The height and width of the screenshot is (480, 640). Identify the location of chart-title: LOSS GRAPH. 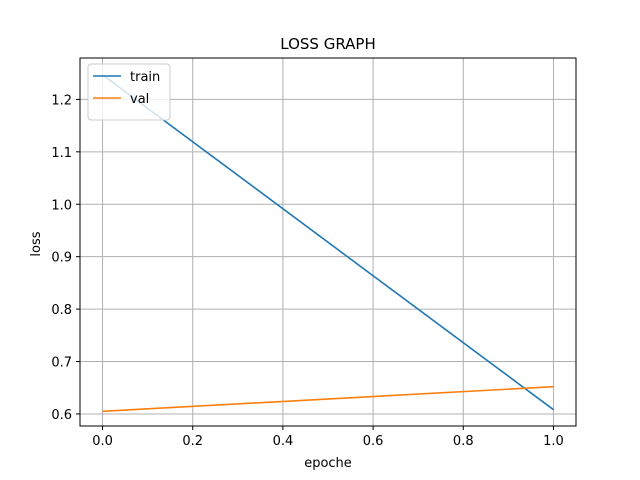
(327, 44).